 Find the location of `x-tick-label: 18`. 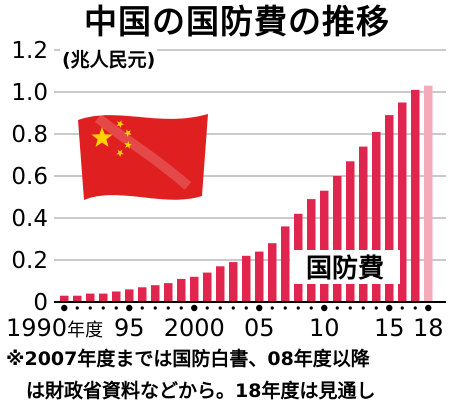

x-tick-label: 18 is located at coordinates (428, 328).